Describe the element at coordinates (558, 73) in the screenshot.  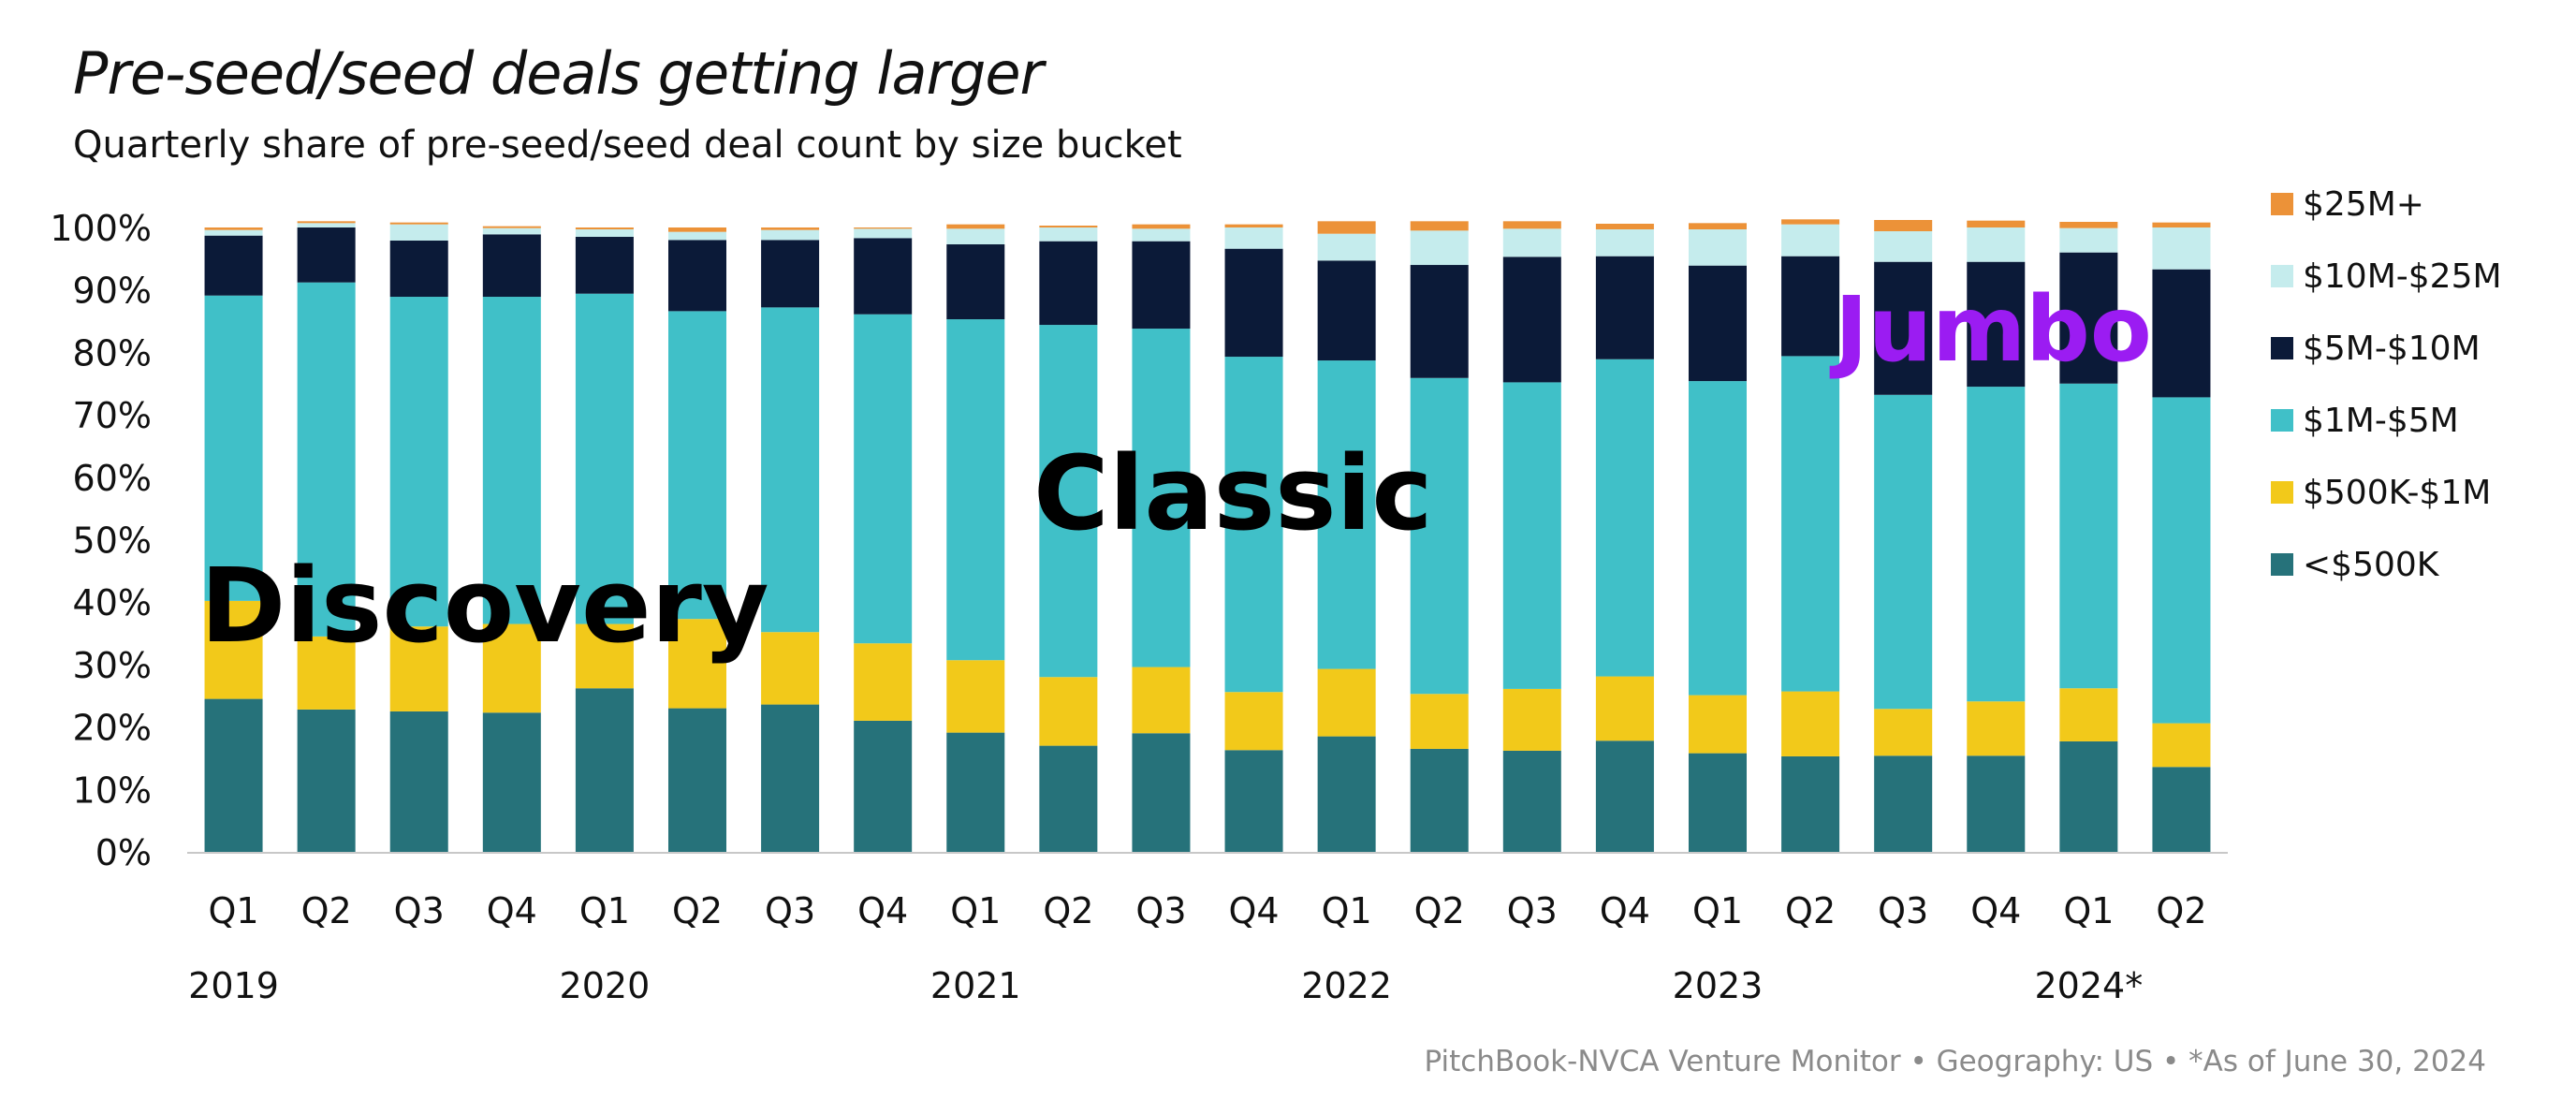
I see `chart-title: Pre-seed/seed deals getting larger` at that location.